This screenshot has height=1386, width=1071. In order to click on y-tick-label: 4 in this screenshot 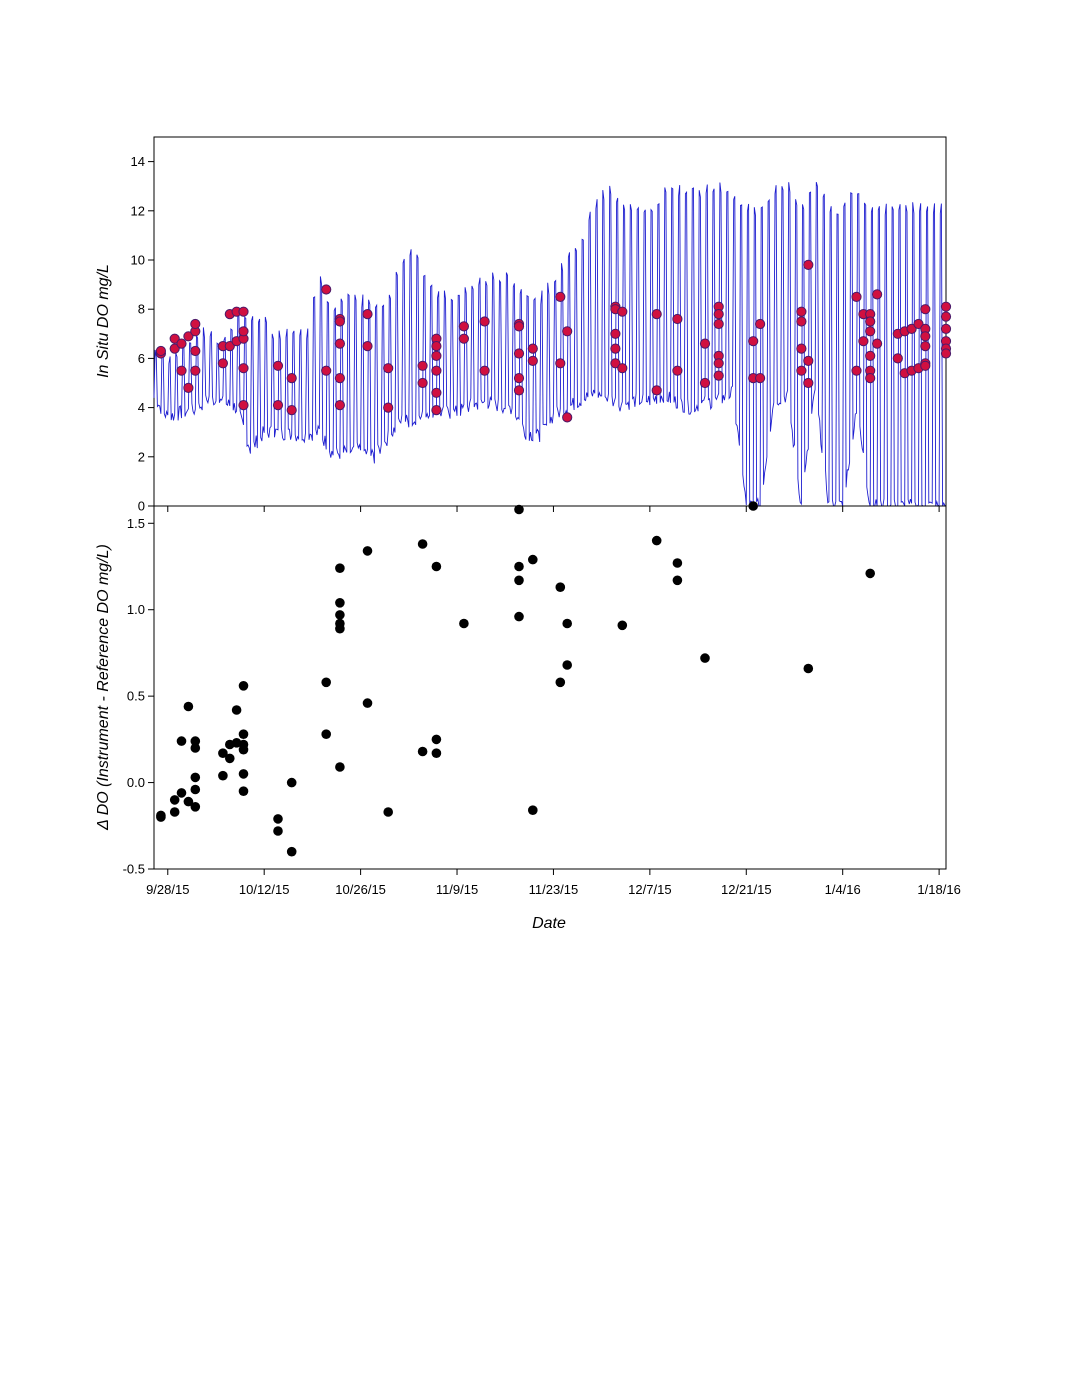, I will do `click(141, 407)`.